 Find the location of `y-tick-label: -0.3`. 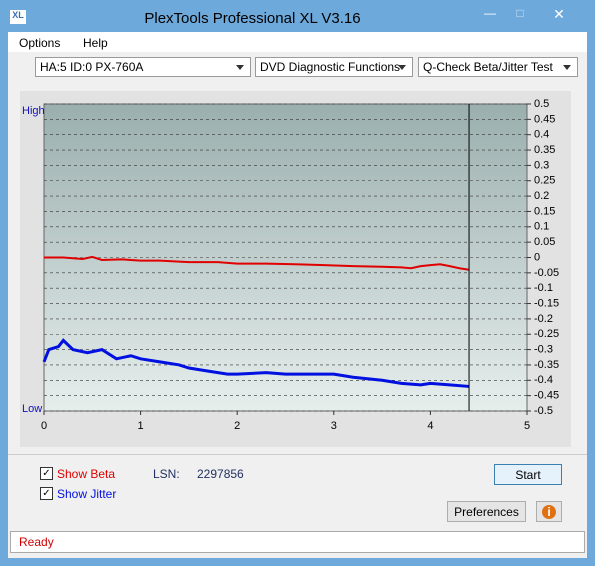

y-tick-label: -0.3 is located at coordinates (543, 350).